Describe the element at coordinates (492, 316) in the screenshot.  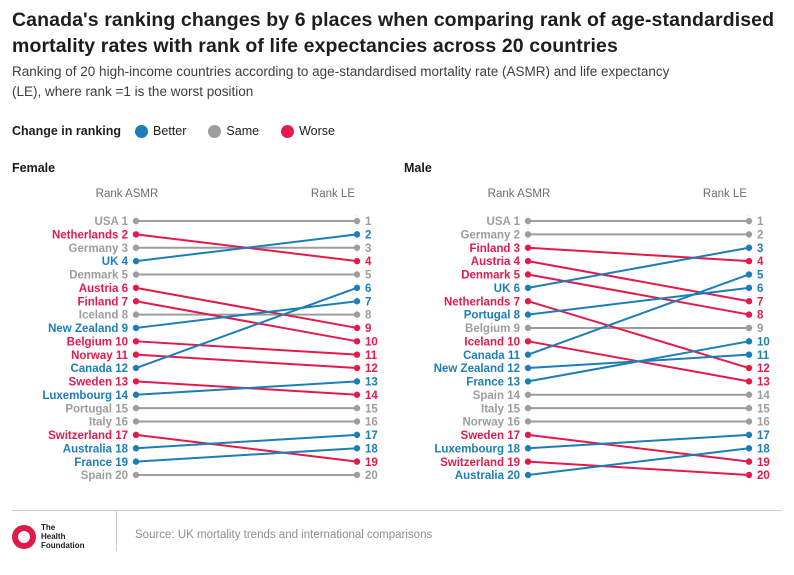
I see `country-label: Portugal 8` at that location.